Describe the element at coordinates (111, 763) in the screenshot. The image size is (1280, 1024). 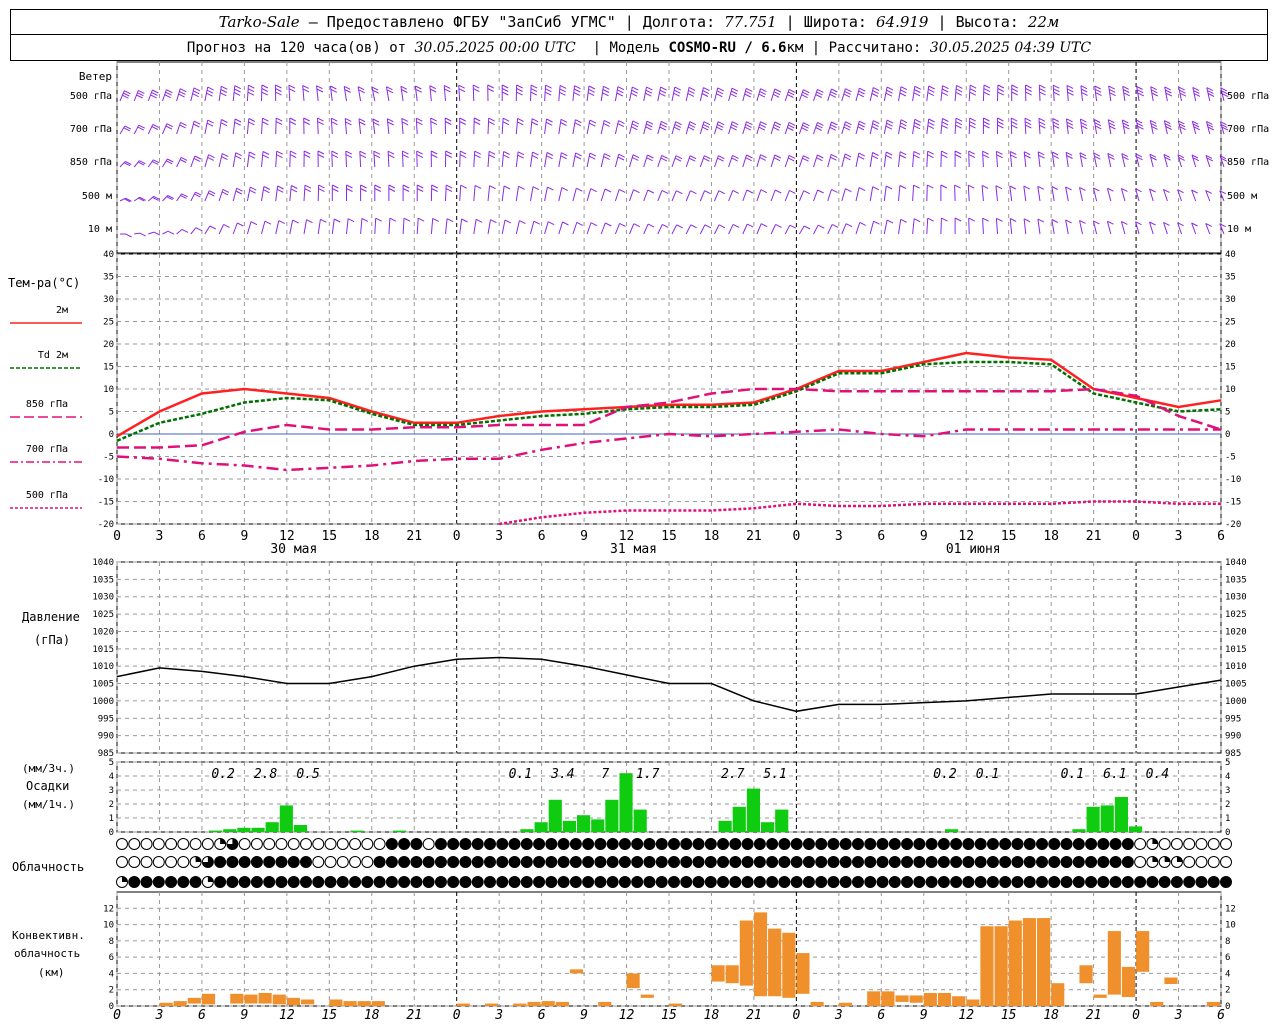
I see `precip-ytick-left: 5` at that location.